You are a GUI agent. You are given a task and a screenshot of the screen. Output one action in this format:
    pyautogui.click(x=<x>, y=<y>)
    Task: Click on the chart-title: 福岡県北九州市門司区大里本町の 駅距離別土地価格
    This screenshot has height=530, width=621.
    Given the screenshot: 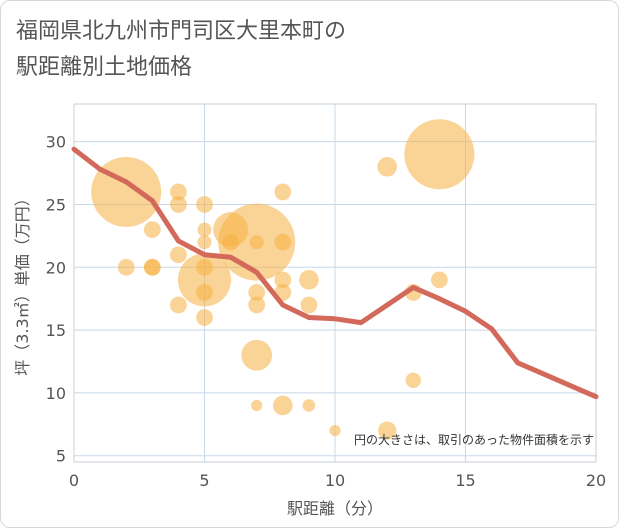 What is the action you would take?
    pyautogui.click(x=181, y=50)
    